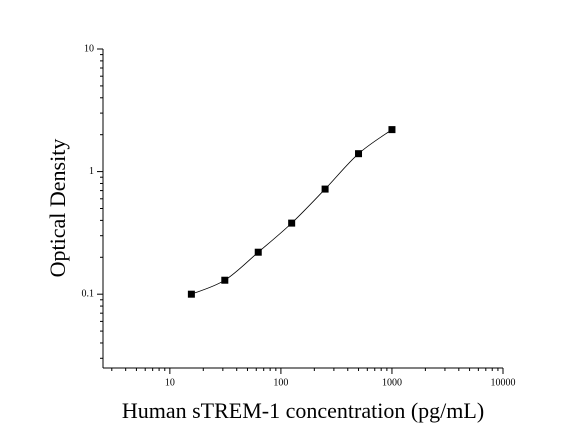  I want to click on x-tick-label: 10, so click(170, 382).